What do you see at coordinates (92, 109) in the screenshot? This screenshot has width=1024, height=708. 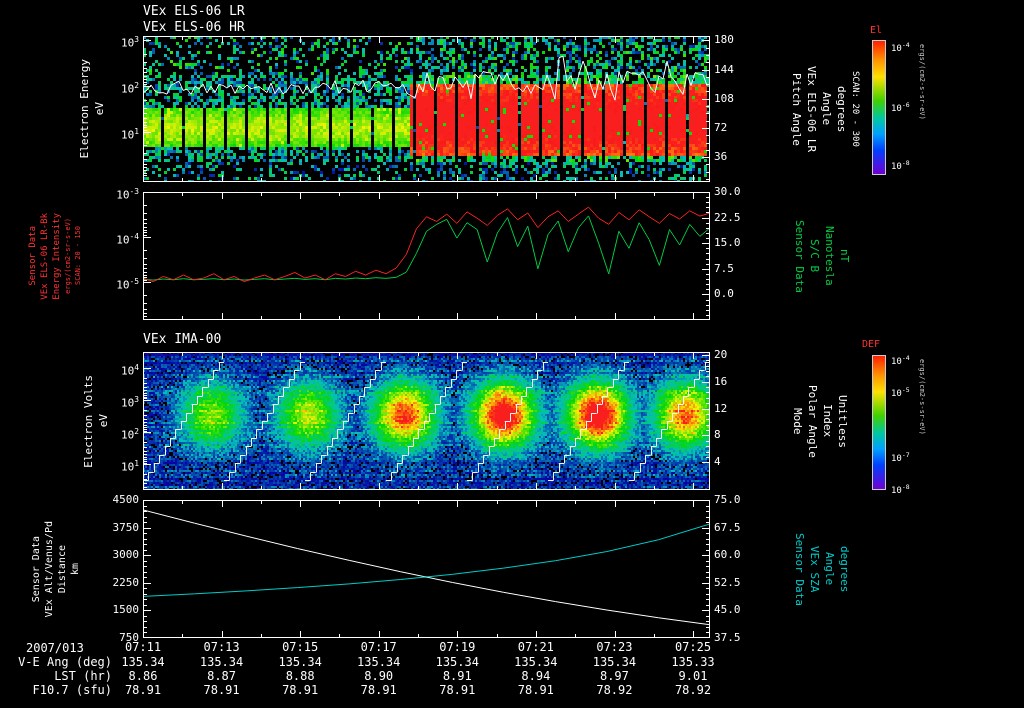 I see `panel1-y-axis-title: Electron Energy eV` at bounding box center [92, 109].